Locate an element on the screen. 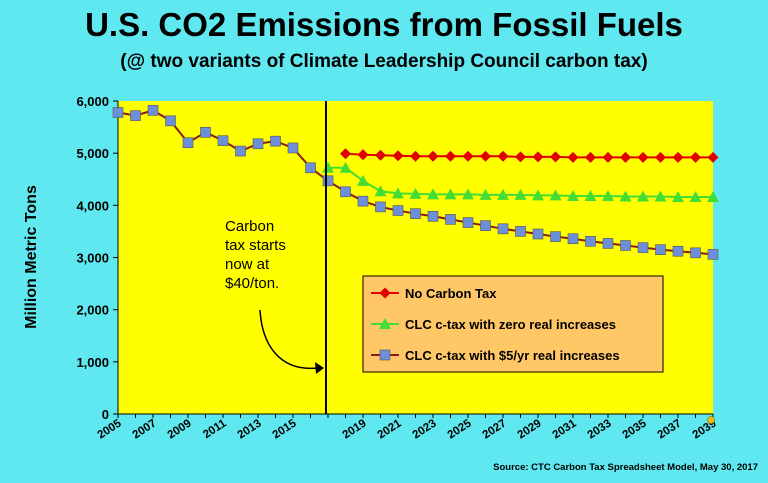  legend-item-zero-increase: CLC c-tax with zero real increases is located at coordinates (510, 324).